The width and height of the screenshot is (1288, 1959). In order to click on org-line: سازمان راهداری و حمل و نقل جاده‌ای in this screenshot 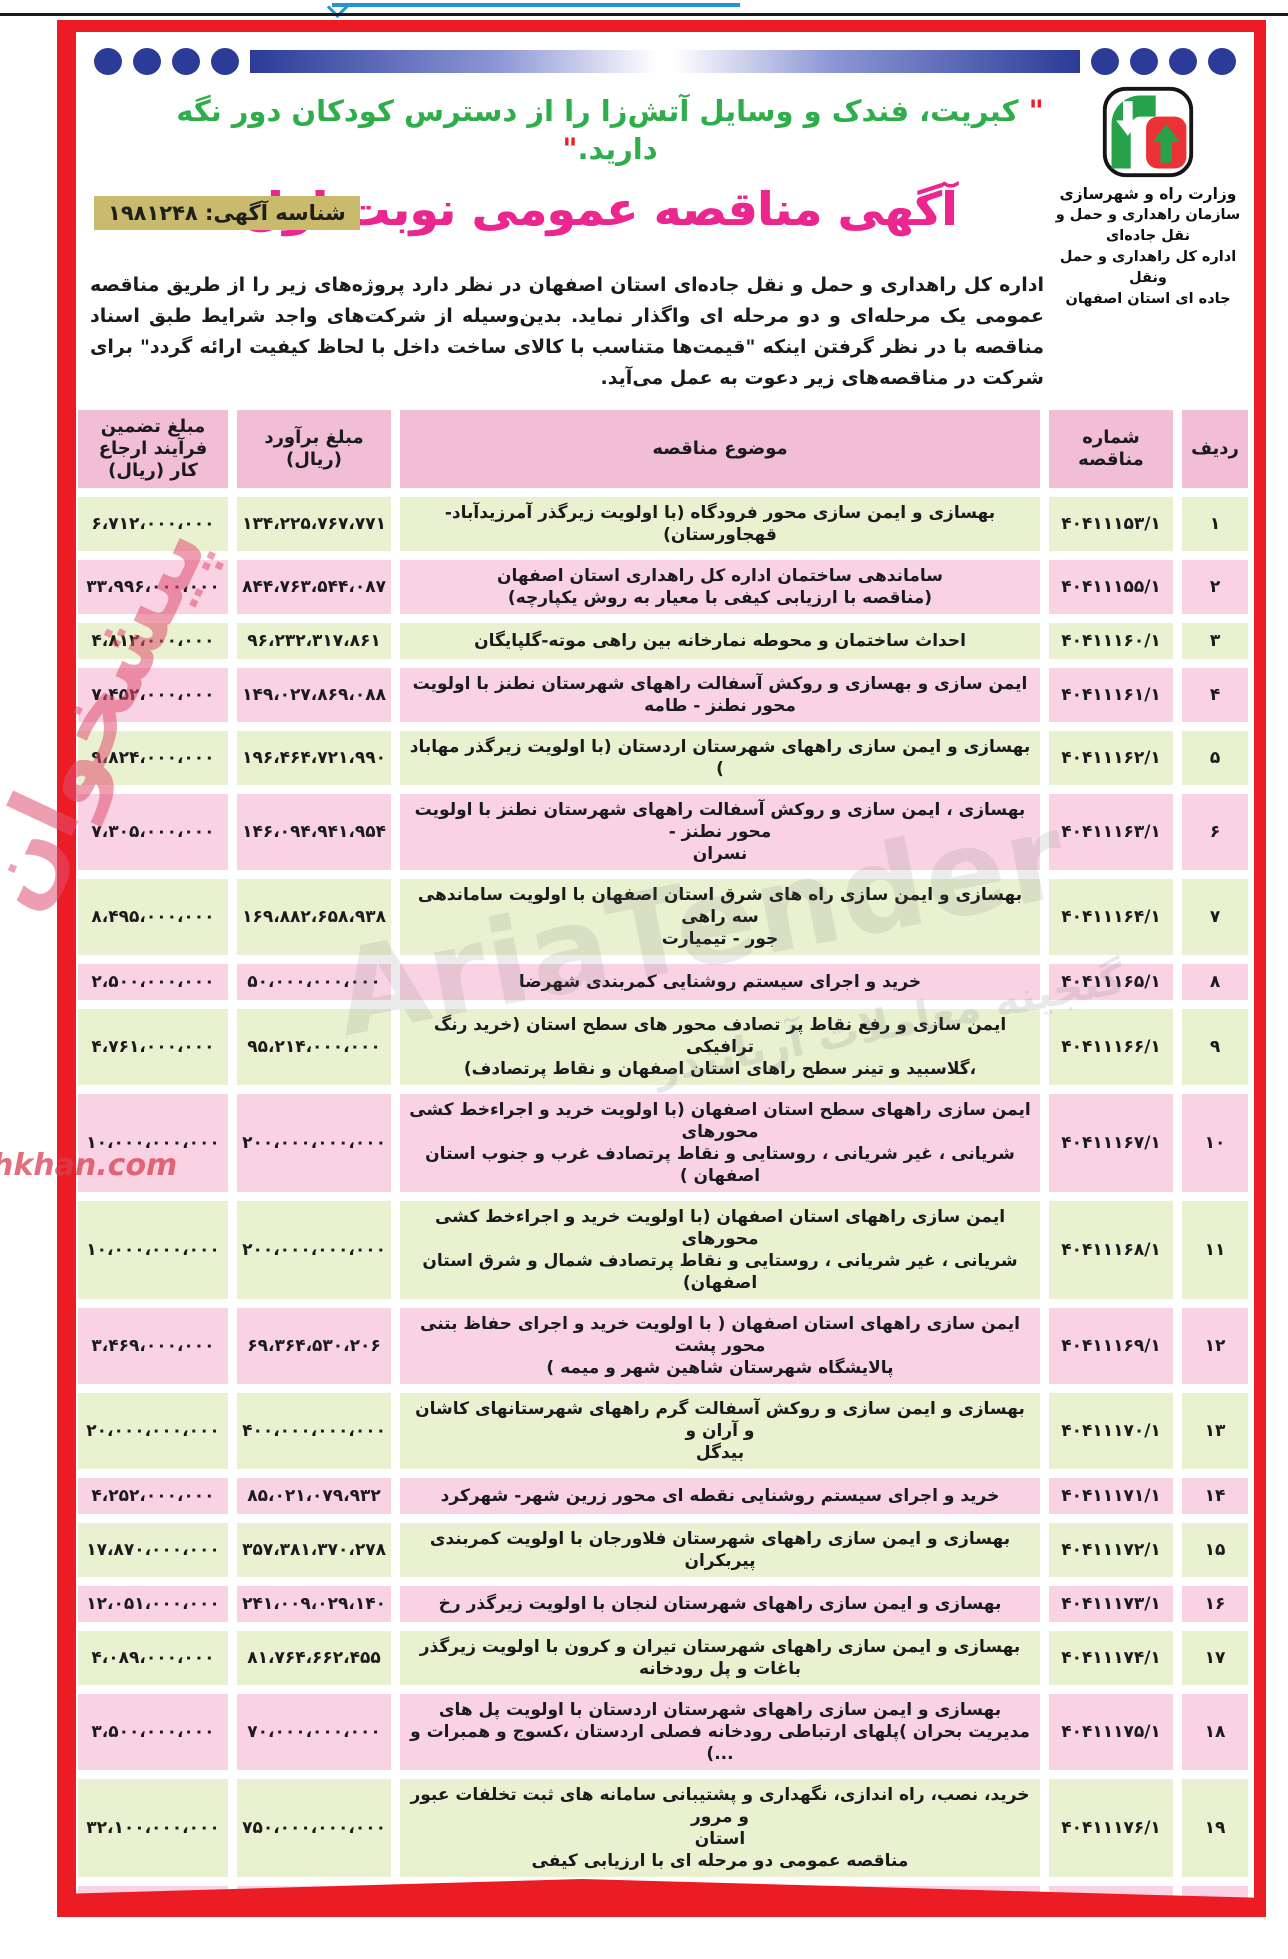, I will do `click(1148, 225)`.